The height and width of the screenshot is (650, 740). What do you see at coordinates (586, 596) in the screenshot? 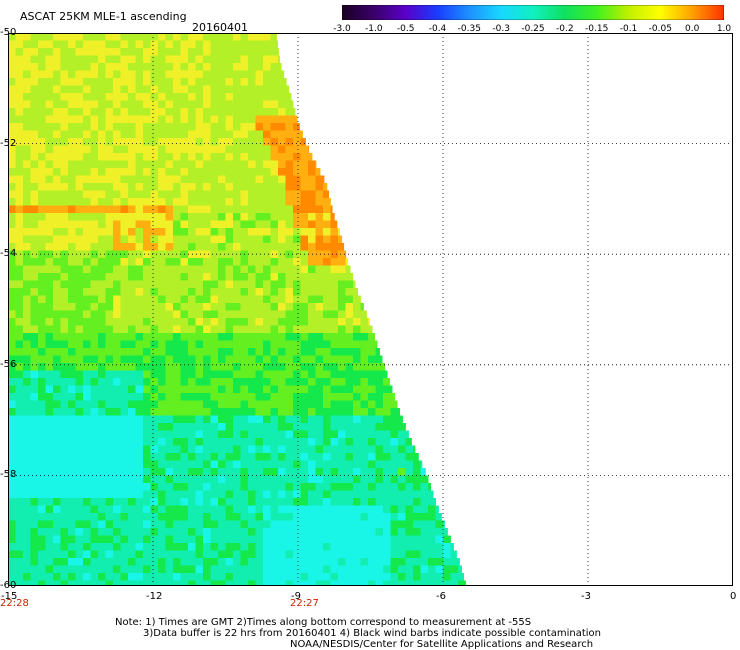
I see `longitude-label: -3` at bounding box center [586, 596].